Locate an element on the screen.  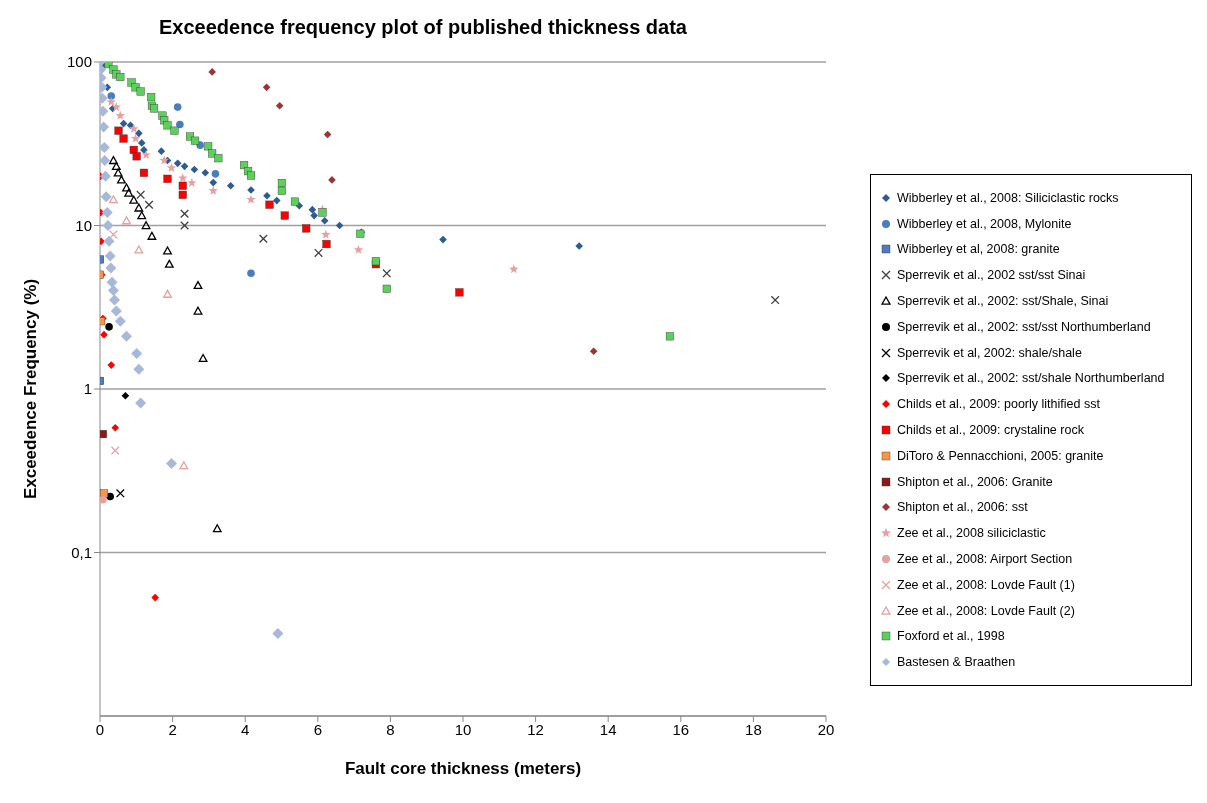
x-tick-label: 20 is located at coordinates (826, 729).